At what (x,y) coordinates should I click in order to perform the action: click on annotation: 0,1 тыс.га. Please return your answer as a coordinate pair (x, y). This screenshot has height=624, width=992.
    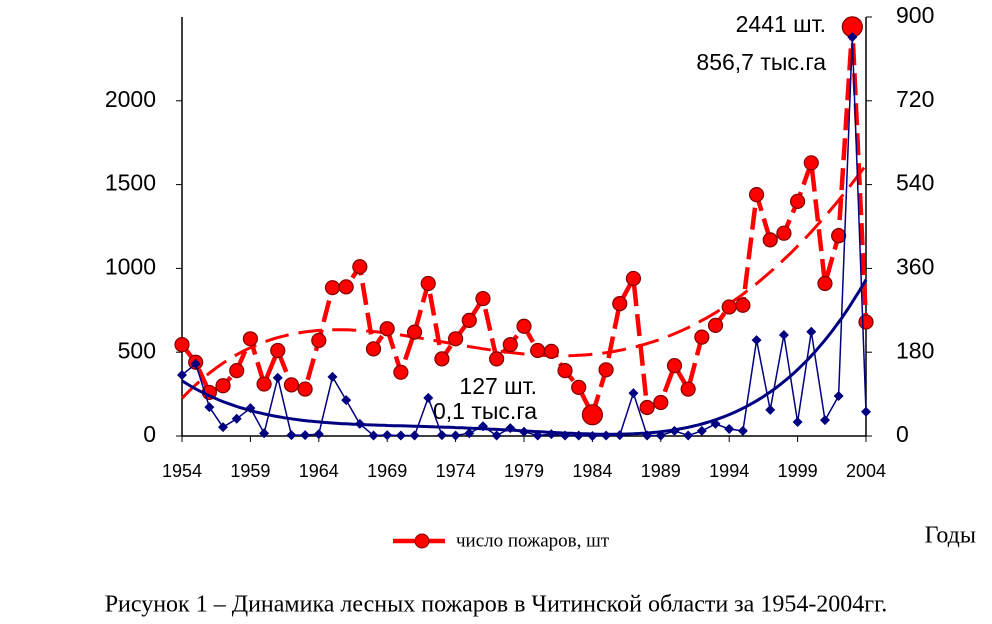
    Looking at the image, I should click on (485, 411).